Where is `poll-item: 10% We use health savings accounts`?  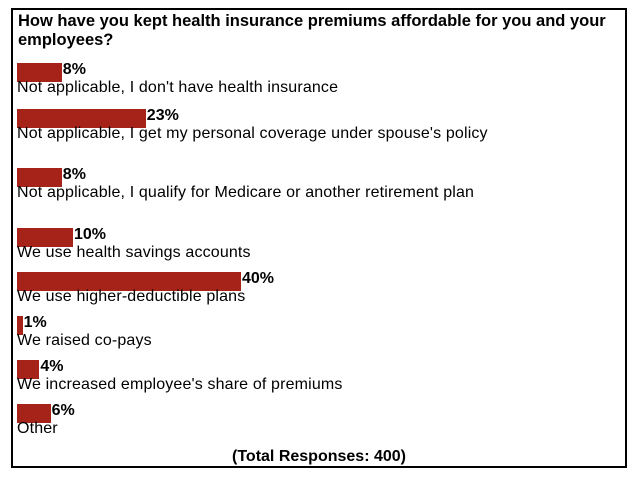 poll-item: 10% We use health savings accounts is located at coordinates (317, 244).